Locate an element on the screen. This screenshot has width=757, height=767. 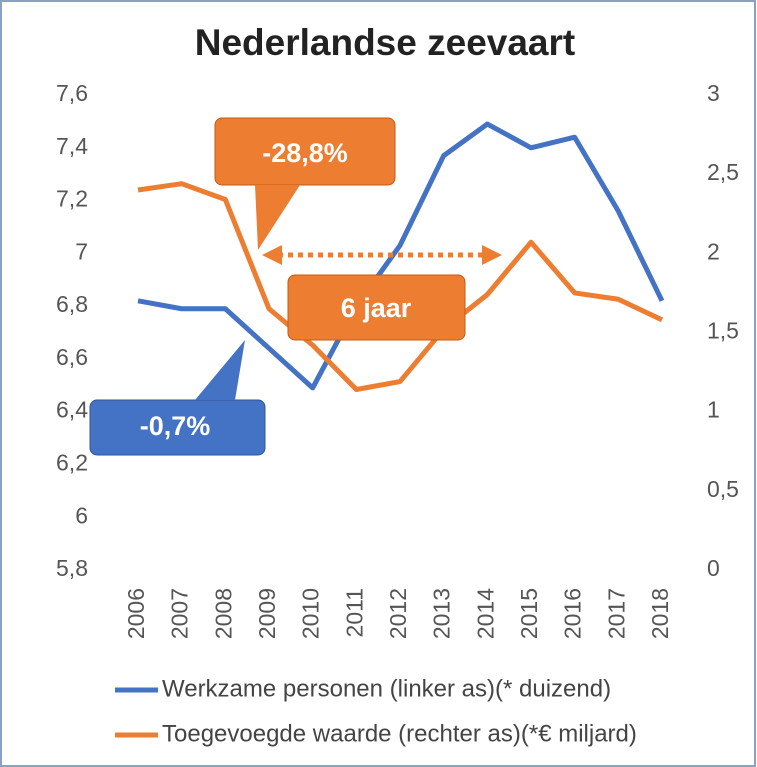
x-tick-label: 2016 is located at coordinates (573, 613).